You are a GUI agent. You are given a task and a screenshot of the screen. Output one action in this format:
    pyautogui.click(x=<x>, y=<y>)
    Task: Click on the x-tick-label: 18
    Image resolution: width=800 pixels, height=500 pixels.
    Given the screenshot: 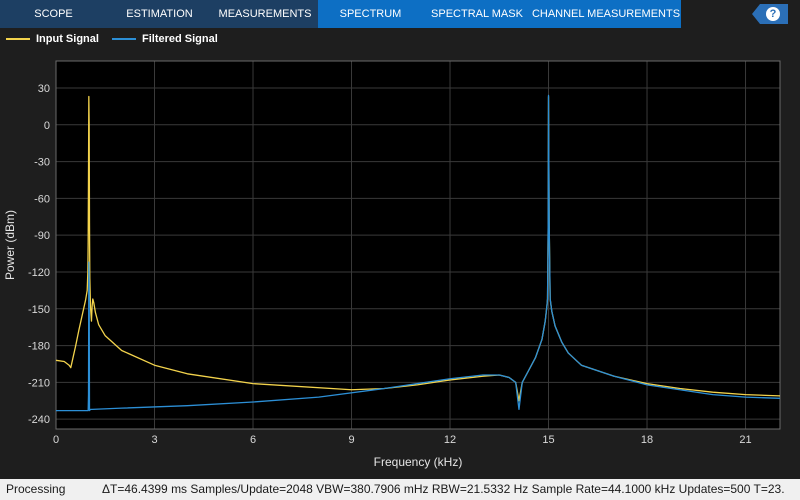 What is the action you would take?
    pyautogui.click(x=647, y=440)
    